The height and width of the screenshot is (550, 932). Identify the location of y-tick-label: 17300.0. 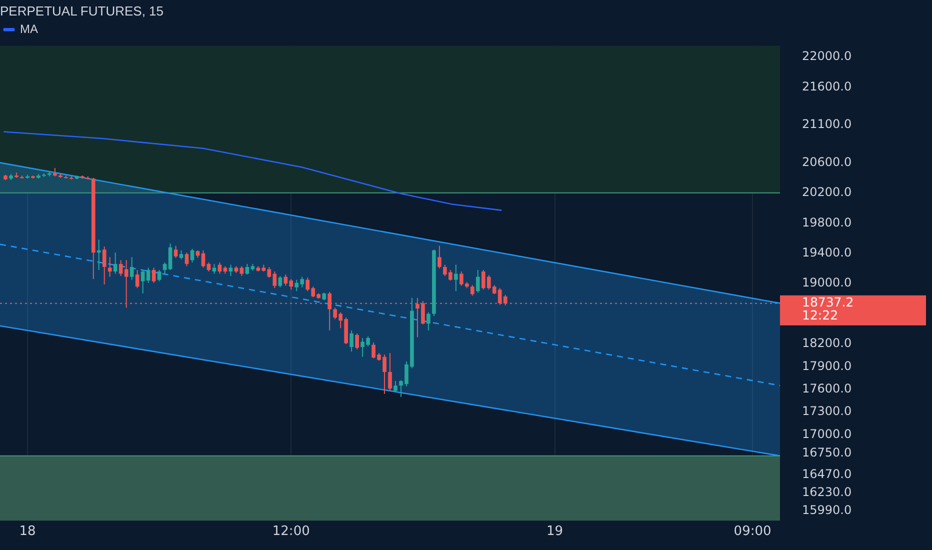
(827, 411).